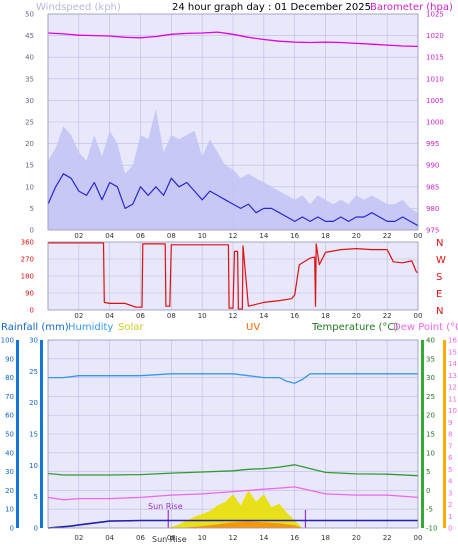 Image resolution: width=458 pixels, height=544 pixels. Describe the element at coordinates (7, 341) in the screenshot. I see `pct-axis-tick: 100` at that location.